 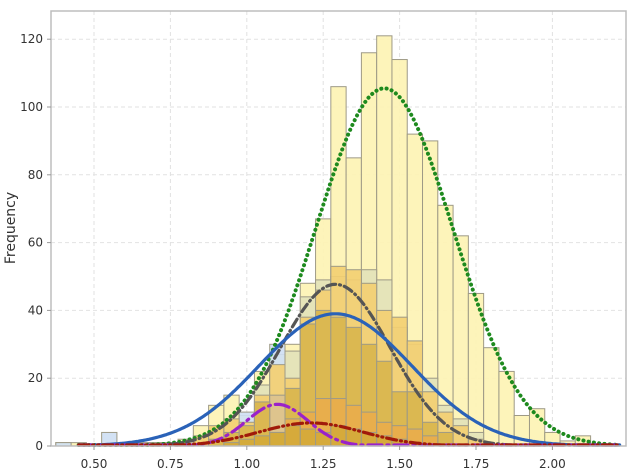 I want to click on y-tick-label: 60, so click(x=35, y=243).